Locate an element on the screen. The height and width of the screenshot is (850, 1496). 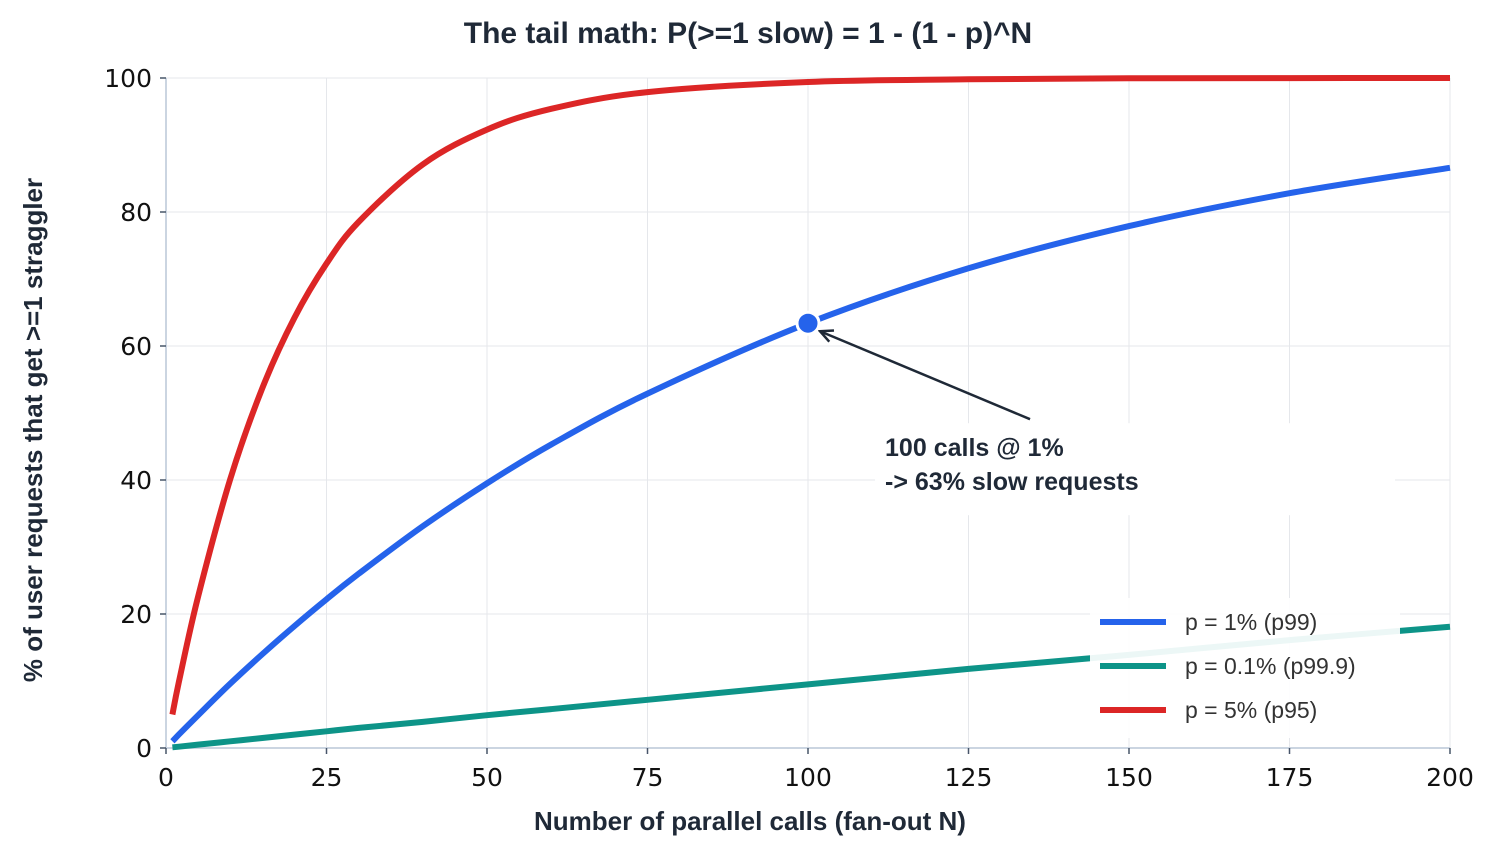
y-tick-label: 80 is located at coordinates (136, 212).